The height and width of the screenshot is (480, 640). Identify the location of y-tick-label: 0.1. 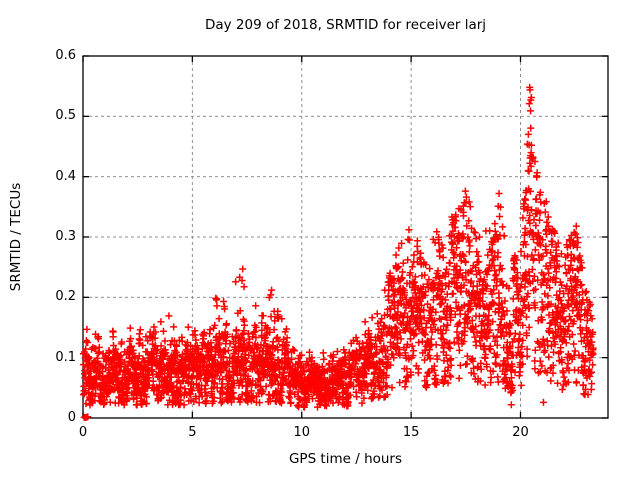
(65, 357).